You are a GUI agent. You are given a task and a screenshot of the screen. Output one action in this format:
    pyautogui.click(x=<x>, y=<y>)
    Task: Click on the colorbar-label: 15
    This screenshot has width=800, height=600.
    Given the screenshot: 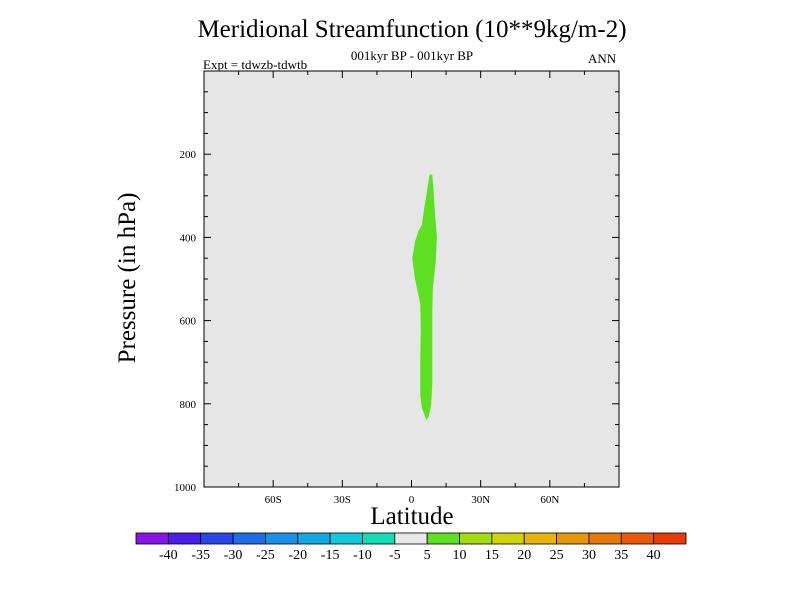 What is the action you would take?
    pyautogui.click(x=492, y=555)
    